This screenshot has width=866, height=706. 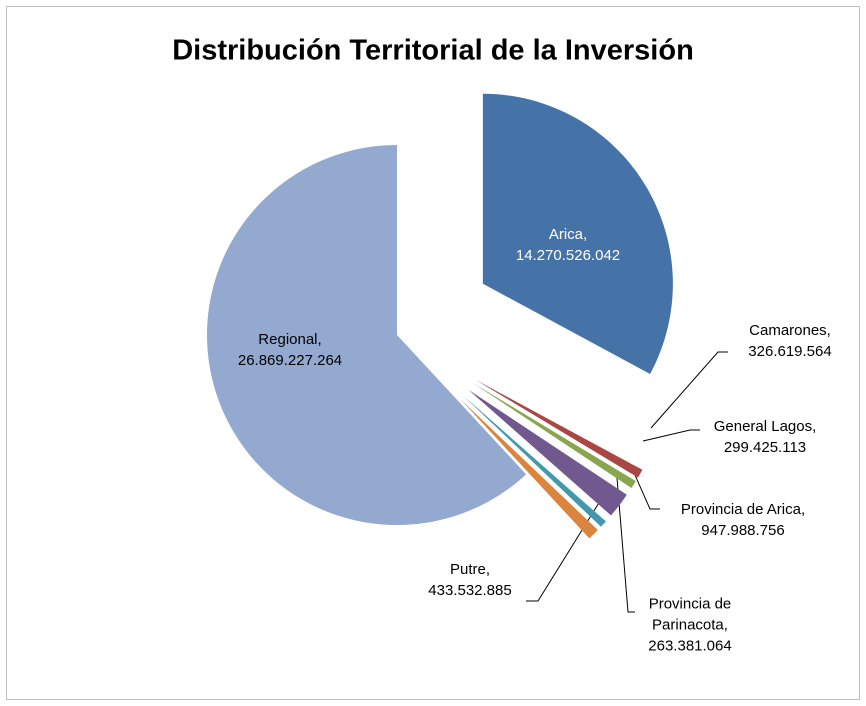 I want to click on label-value: 263.381.064, so click(x=690, y=646).